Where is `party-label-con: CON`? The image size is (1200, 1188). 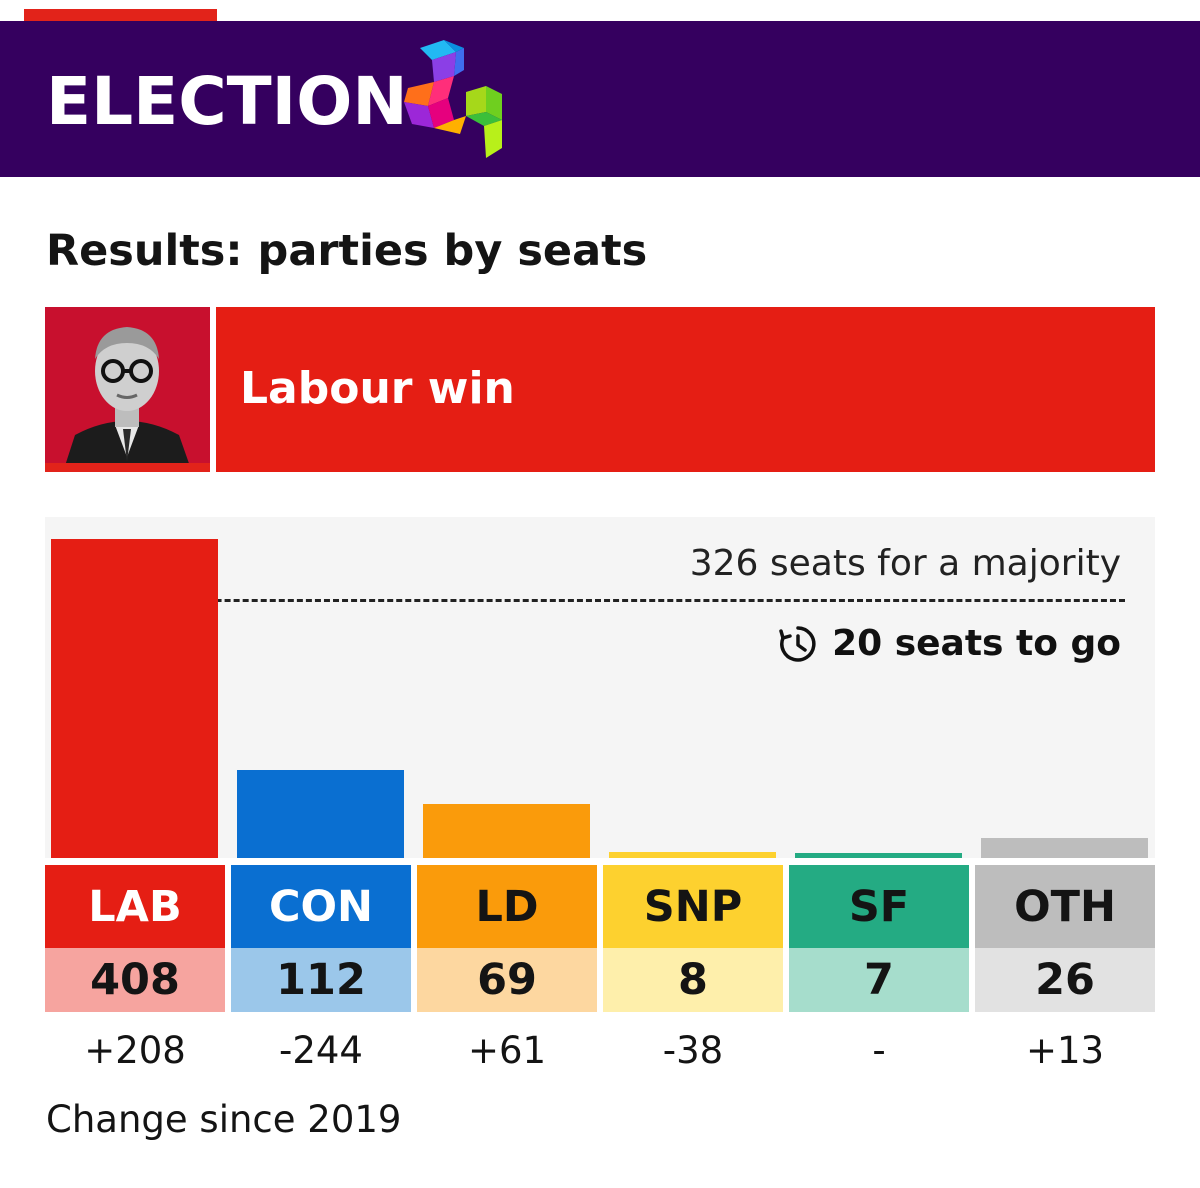 party-label-con: CON is located at coordinates (321, 906).